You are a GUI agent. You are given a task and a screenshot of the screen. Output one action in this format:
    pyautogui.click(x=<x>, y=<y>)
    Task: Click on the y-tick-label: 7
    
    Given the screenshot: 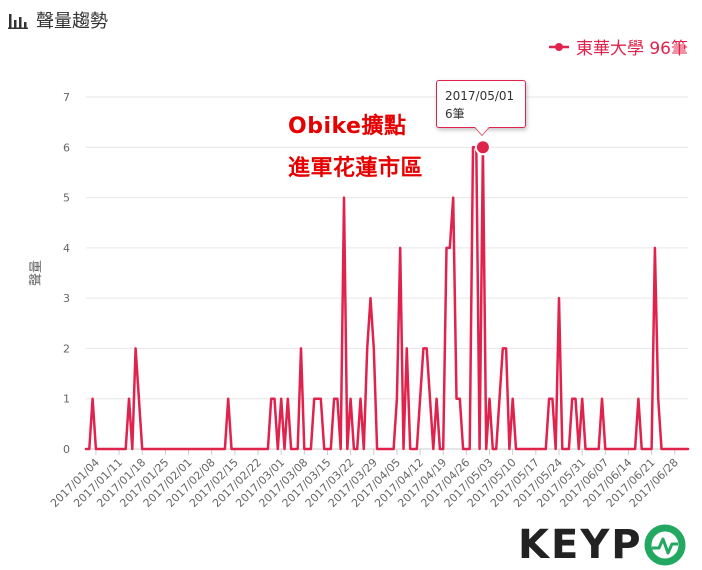 What is the action you would take?
    pyautogui.click(x=66, y=97)
    